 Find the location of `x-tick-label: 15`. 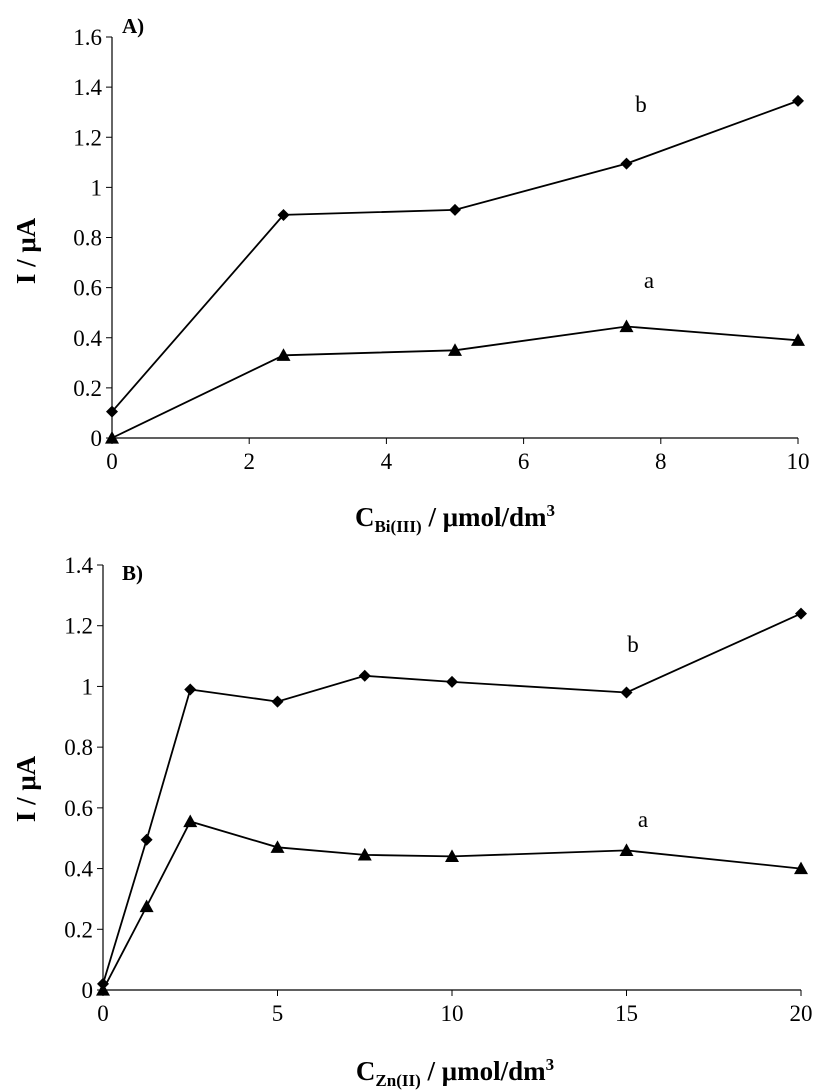

x-tick-label: 15 is located at coordinates (626, 1013).